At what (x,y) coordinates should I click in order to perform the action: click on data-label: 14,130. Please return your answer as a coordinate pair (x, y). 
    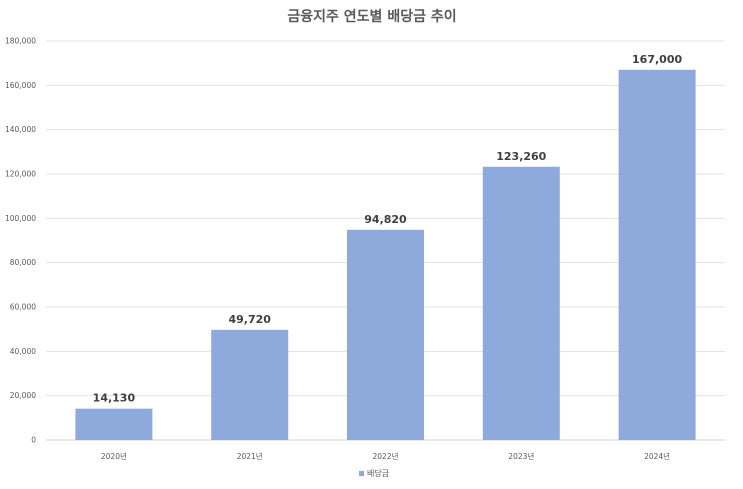
    Looking at the image, I should click on (114, 398).